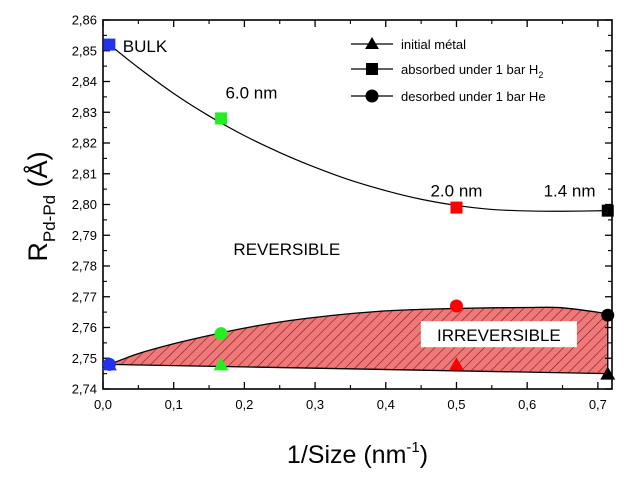 The image size is (630, 478). What do you see at coordinates (315, 404) in the screenshot?
I see `x-tick-label: 0,3` at bounding box center [315, 404].